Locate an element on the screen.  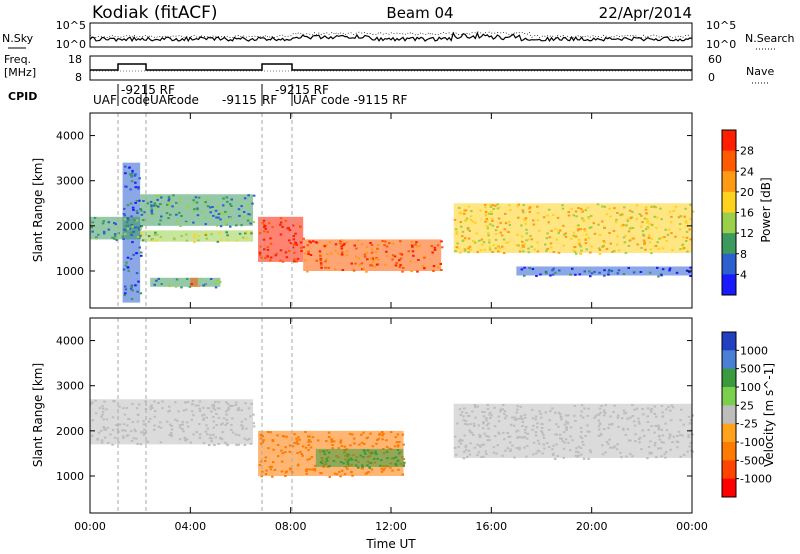
nsky-panel: N.Sky 10^5 10^0 N.Search 10^5 10^0 is located at coordinates (398, 35).